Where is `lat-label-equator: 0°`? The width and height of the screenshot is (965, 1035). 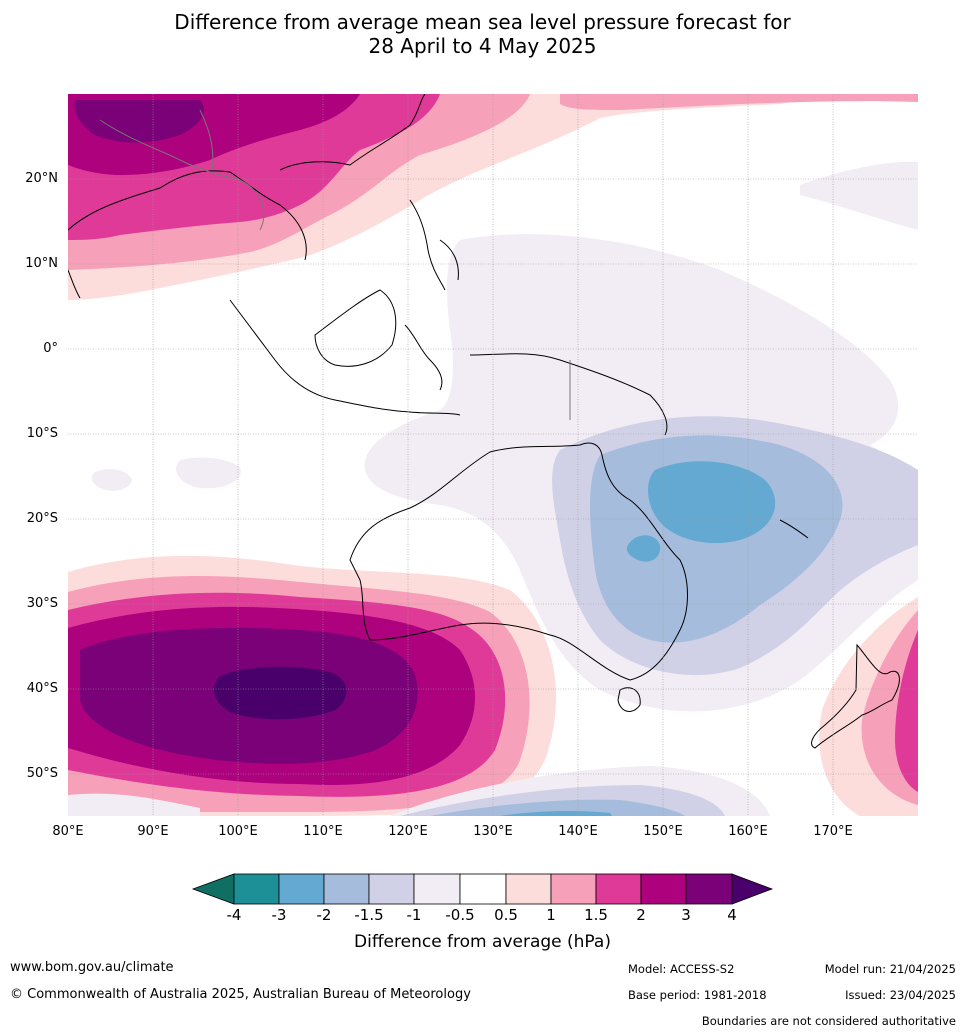 lat-label-equator: 0° is located at coordinates (50, 348).